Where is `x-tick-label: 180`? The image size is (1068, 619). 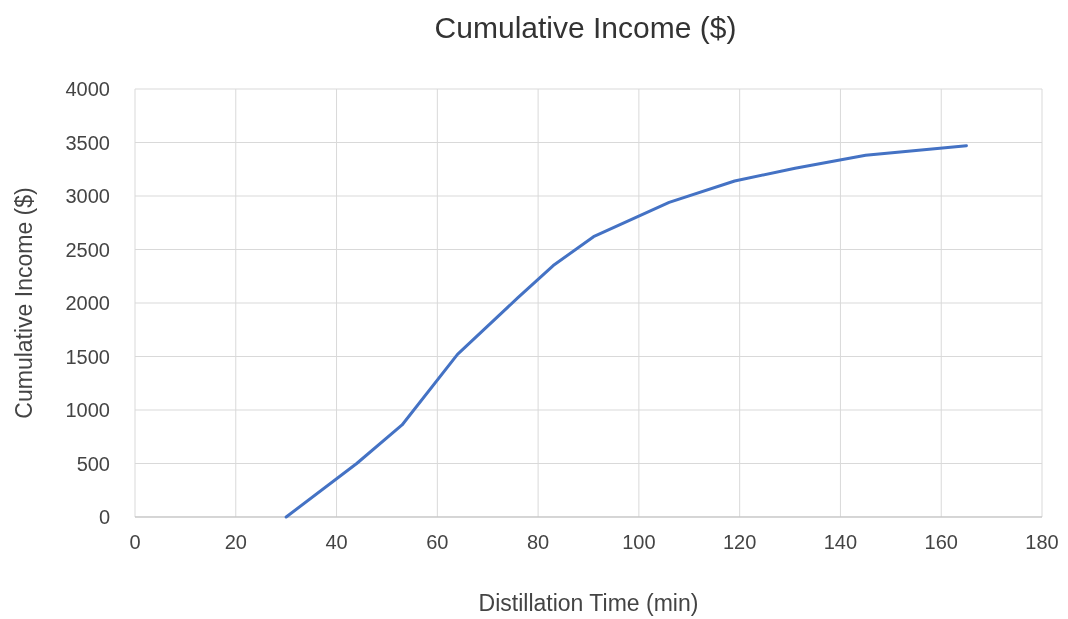 x-tick-label: 180 is located at coordinates (1042, 542).